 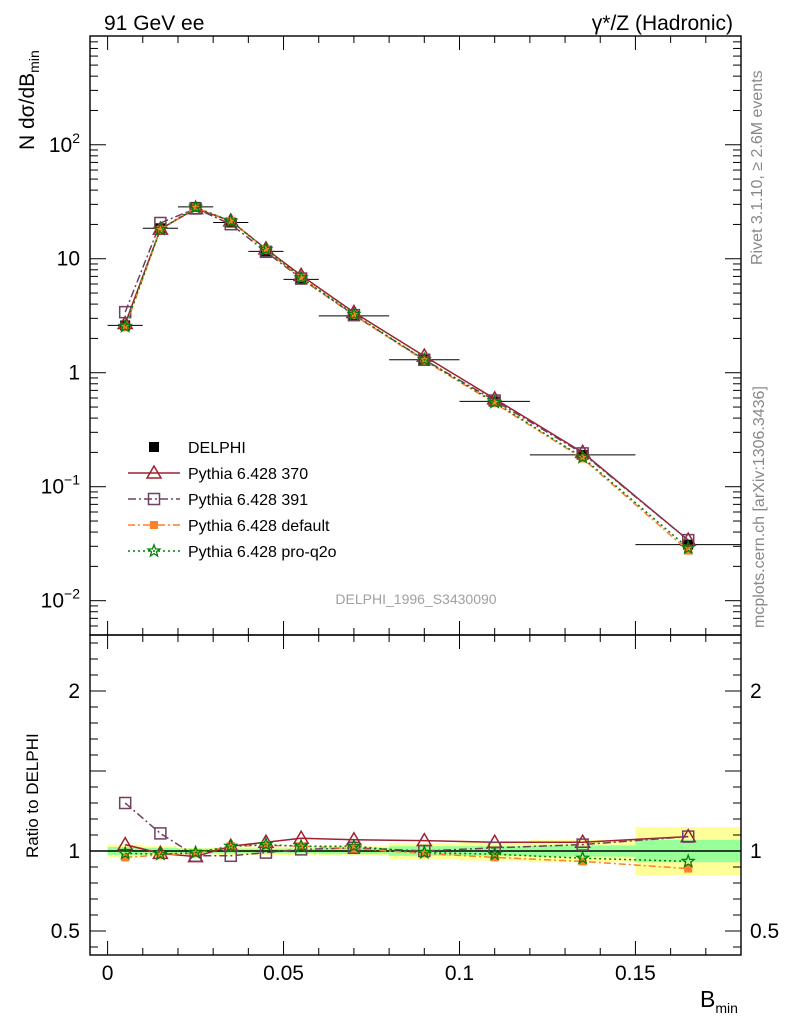 What do you see at coordinates (61, 485) in the screenshot?
I see `y-tick-label: 10⁻¹` at bounding box center [61, 485].